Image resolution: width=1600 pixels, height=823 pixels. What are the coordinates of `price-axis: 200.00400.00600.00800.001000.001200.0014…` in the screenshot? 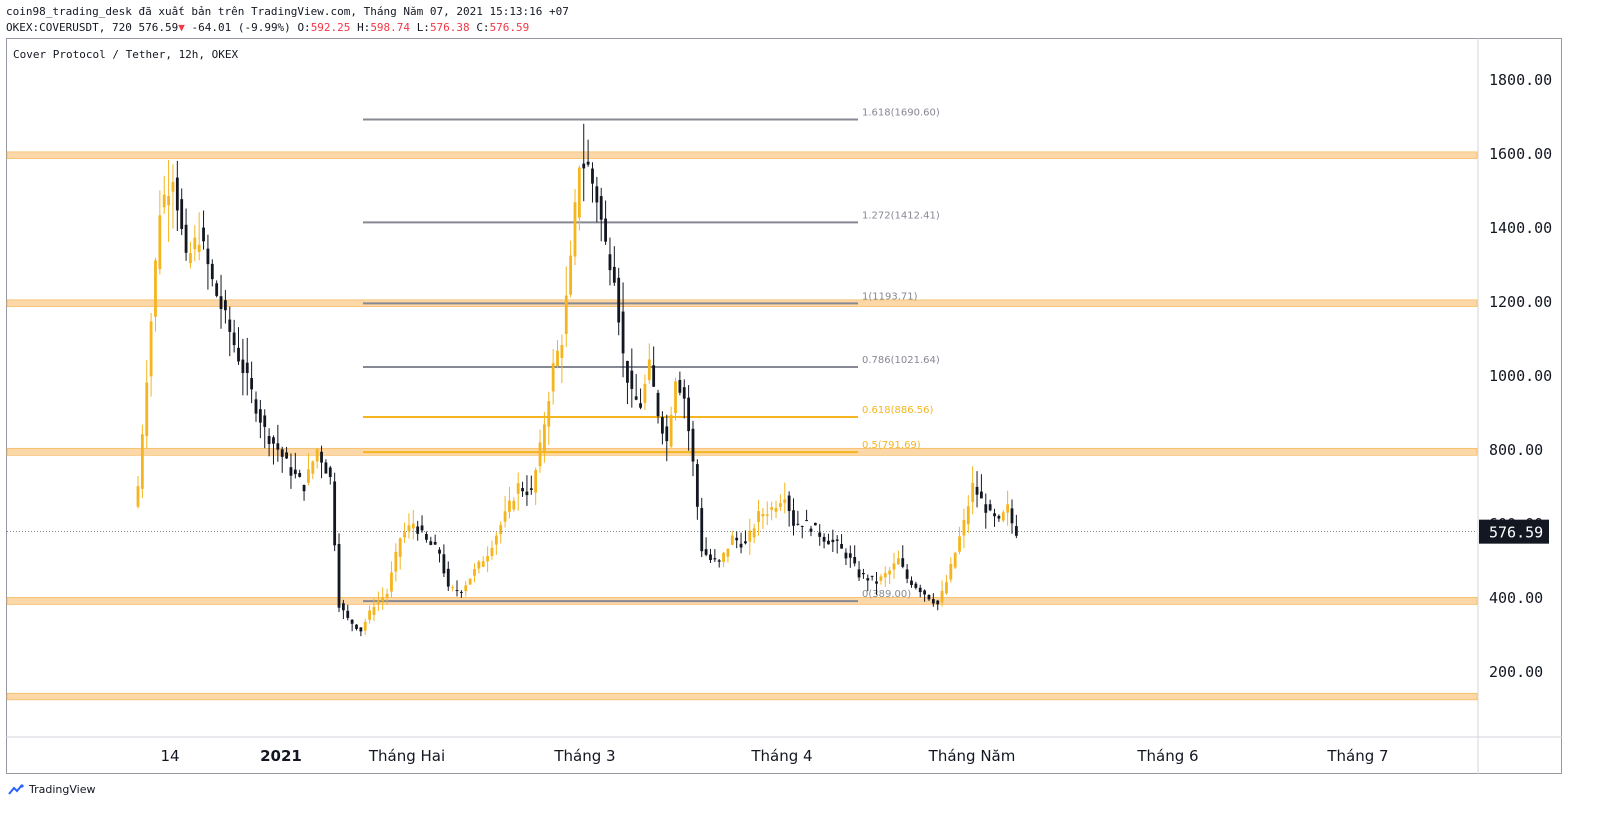 It's located at (1520, 376).